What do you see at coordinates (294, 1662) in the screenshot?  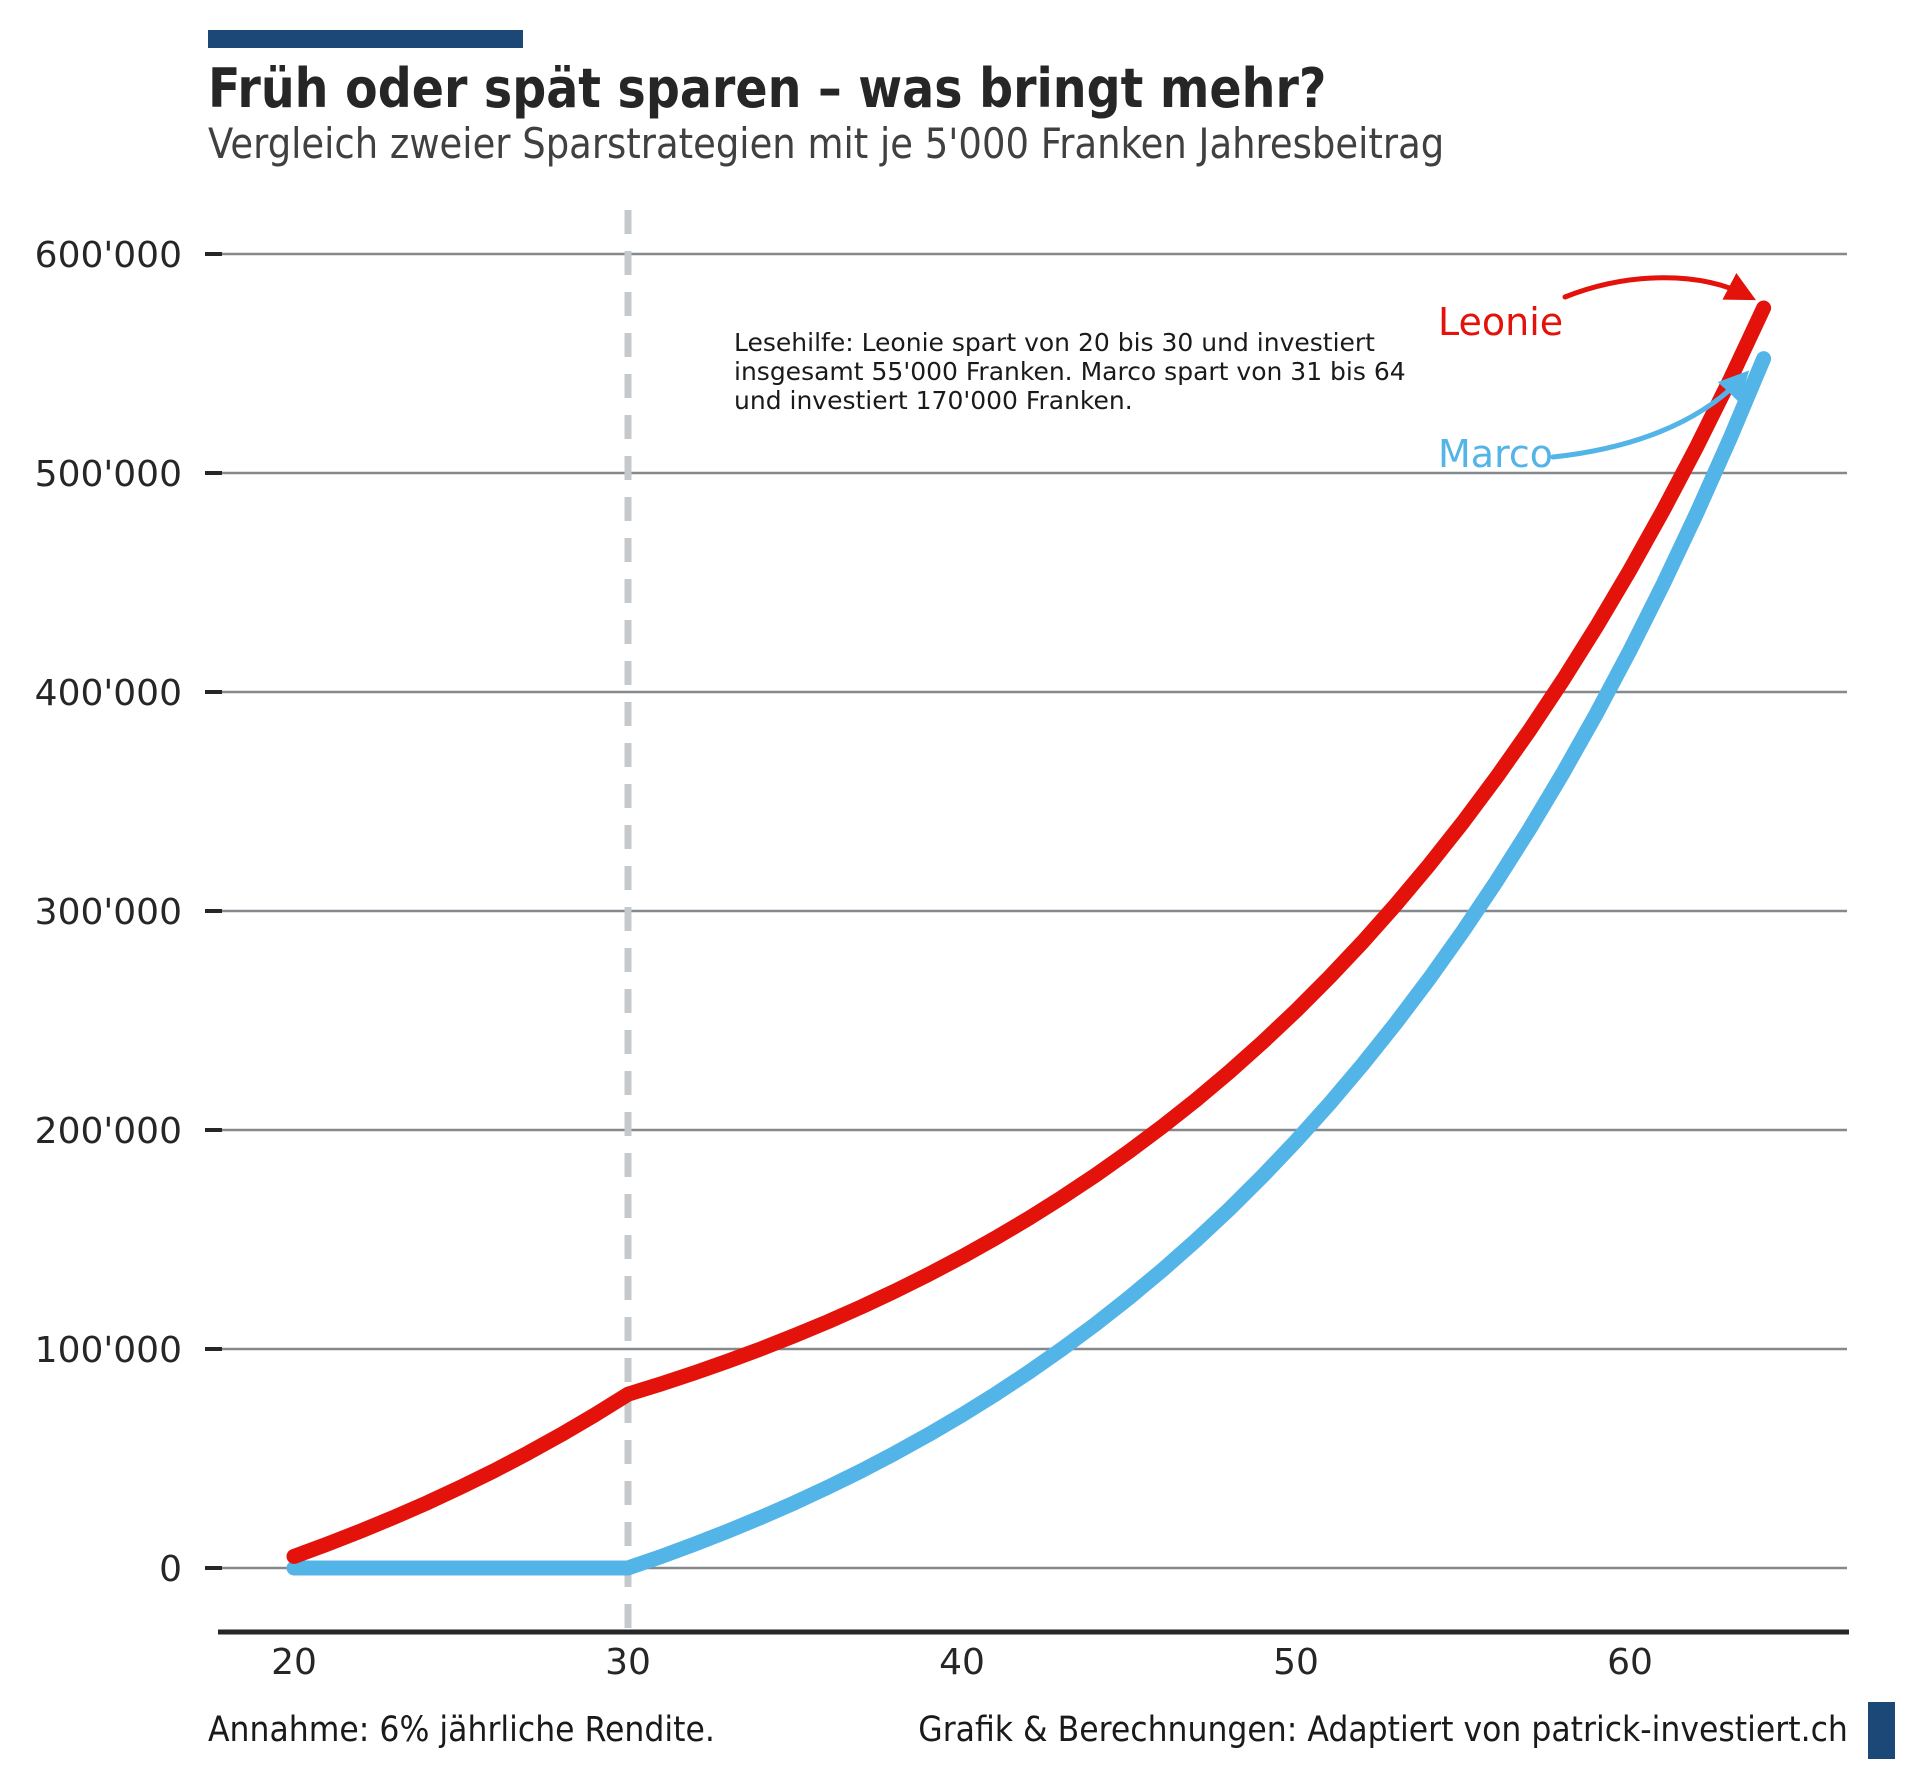 I see `x-tick-label: 20` at bounding box center [294, 1662].